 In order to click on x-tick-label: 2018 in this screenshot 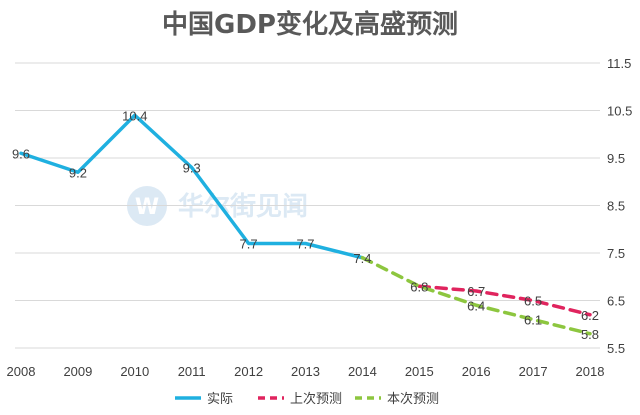, I will do `click(590, 371)`.